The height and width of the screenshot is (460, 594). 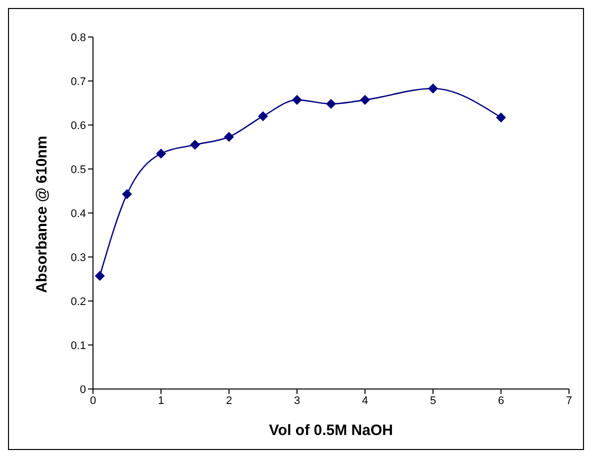 What do you see at coordinates (78, 126) in the screenshot?
I see `y-tick-label: 0.6` at bounding box center [78, 126].